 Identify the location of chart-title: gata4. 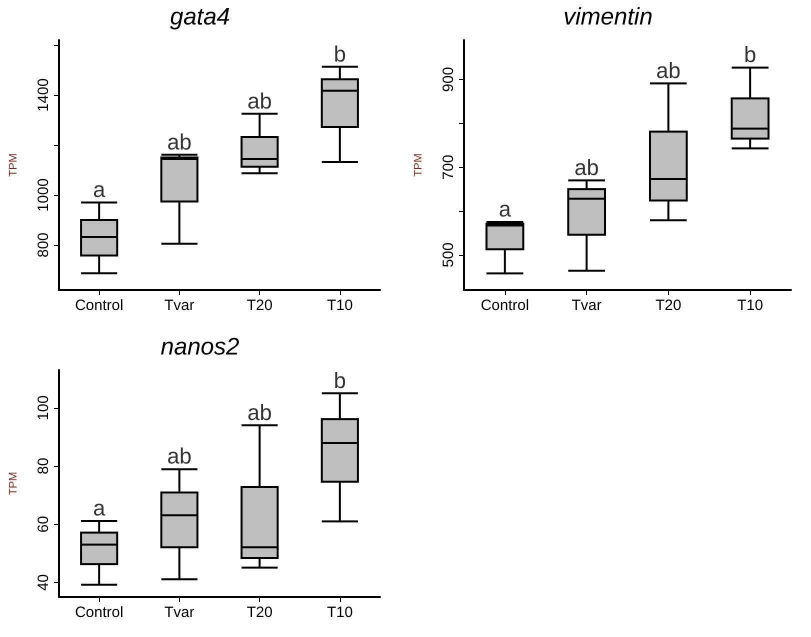
(200, 17).